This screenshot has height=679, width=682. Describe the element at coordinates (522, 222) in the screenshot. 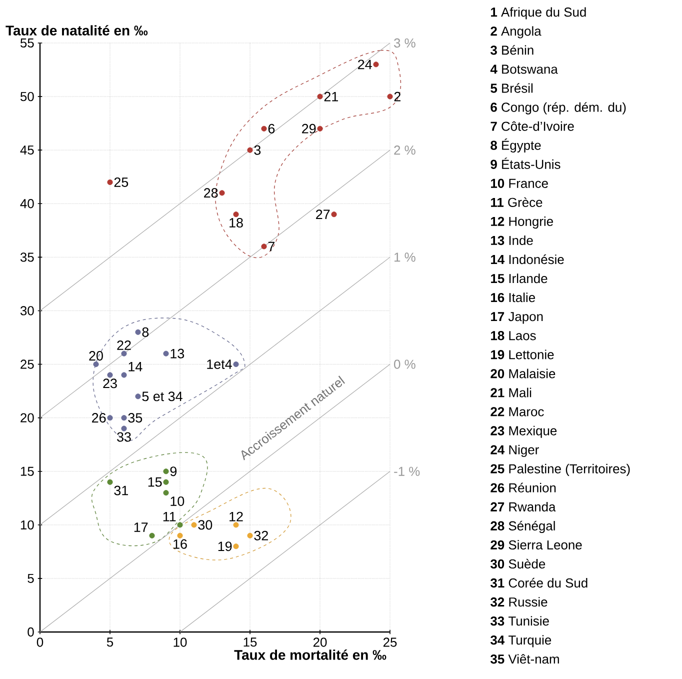

I see `text: 12 Hongrie` at that location.